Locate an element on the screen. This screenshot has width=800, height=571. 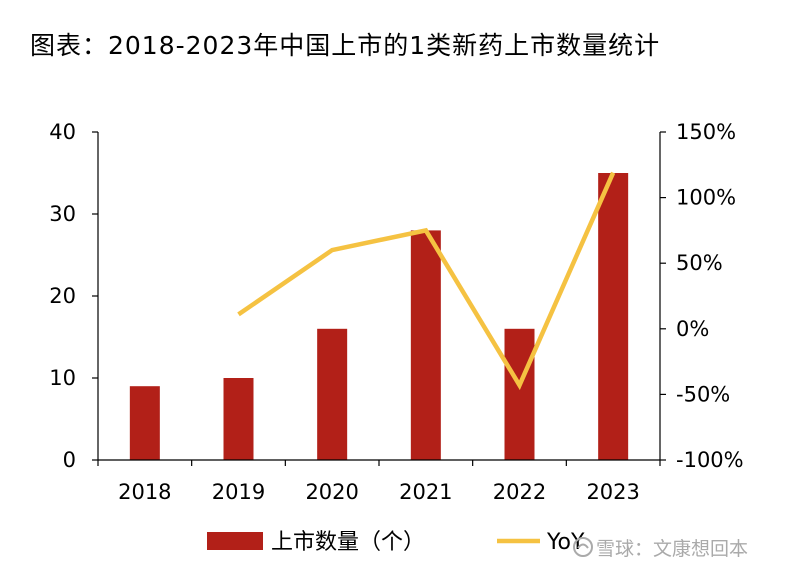
watermark: 雪球：文康想回本 is located at coordinates (660, 548).